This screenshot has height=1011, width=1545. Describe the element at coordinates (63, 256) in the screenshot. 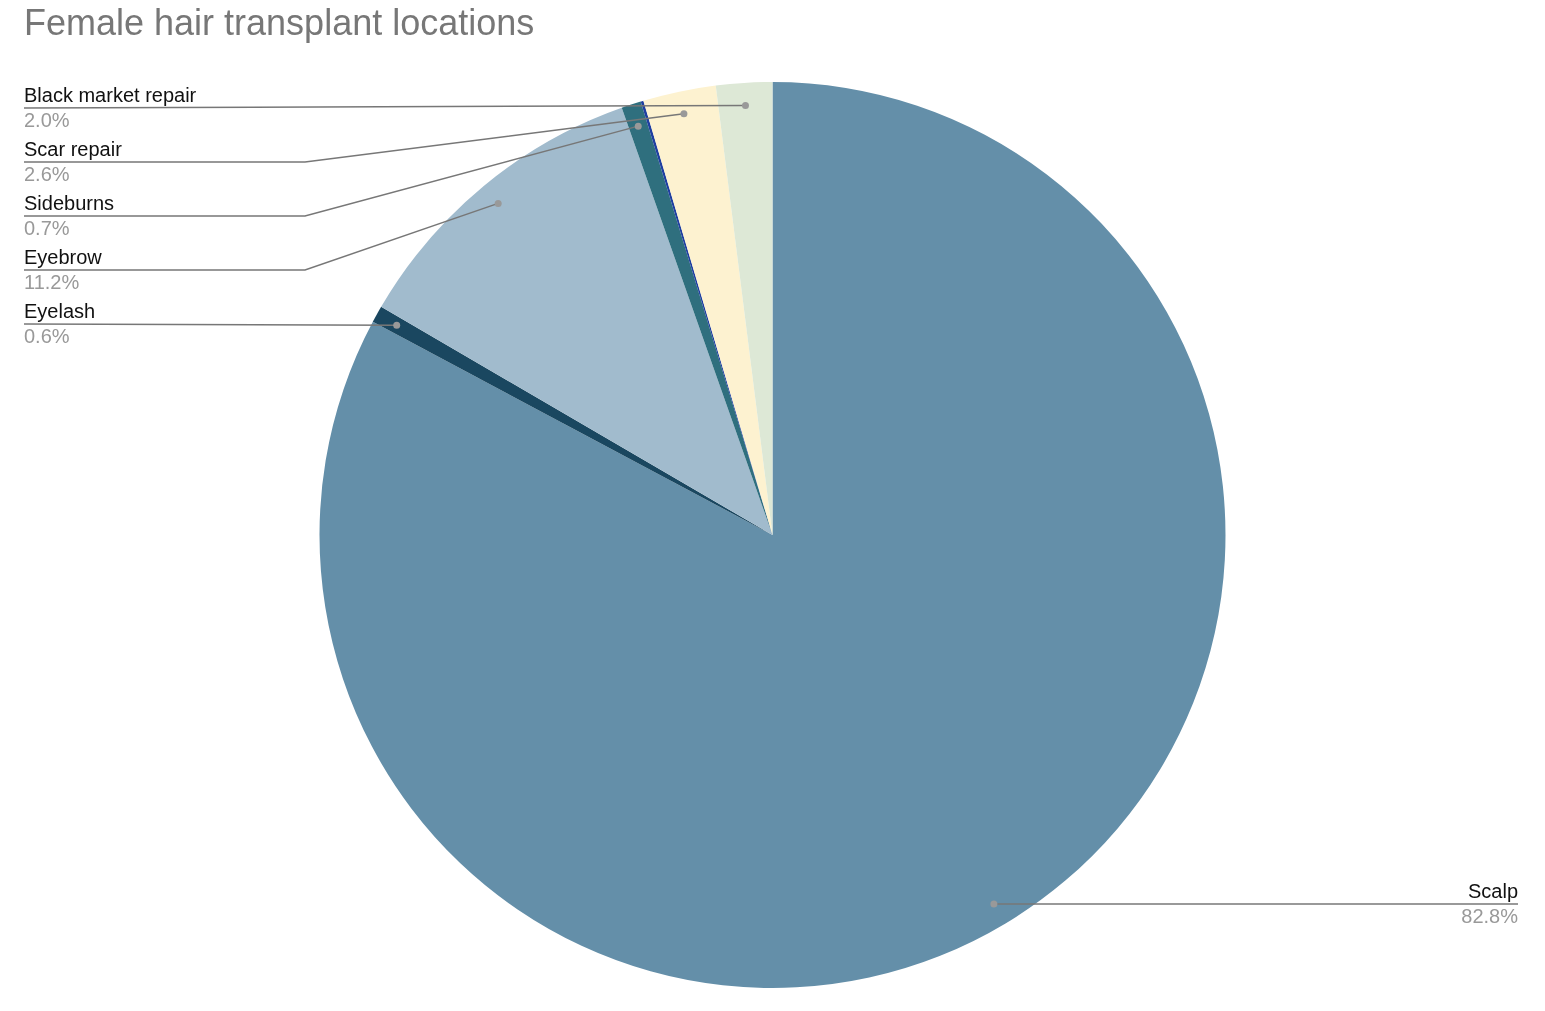

I see `slice-label: Eyebrow` at that location.